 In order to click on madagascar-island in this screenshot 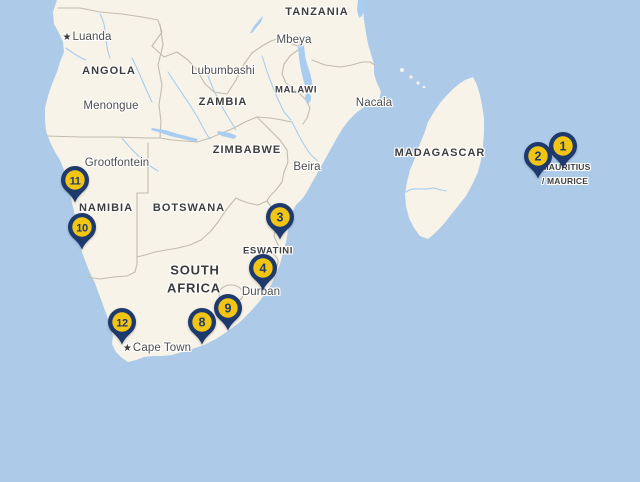, I will do `click(444, 158)`.